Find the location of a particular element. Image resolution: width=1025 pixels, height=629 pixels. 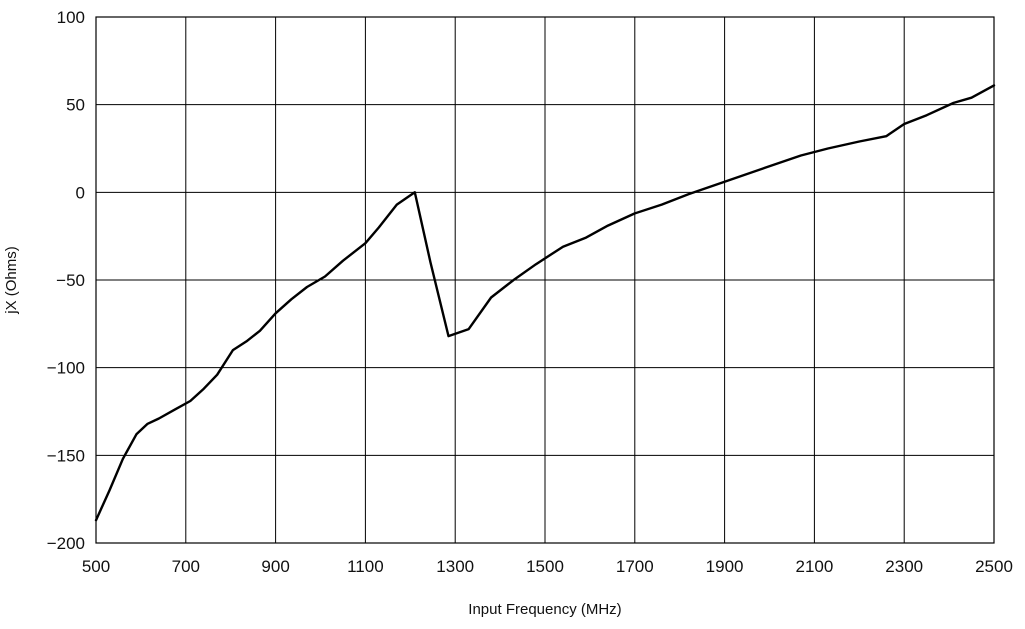

y-tick-label: 100 is located at coordinates (71, 17).